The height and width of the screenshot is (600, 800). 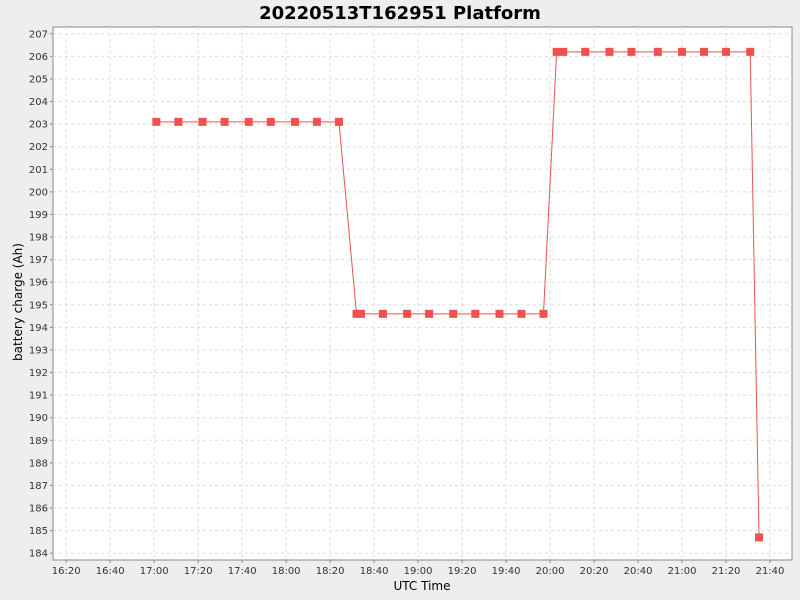 What do you see at coordinates (400, 13) in the screenshot?
I see `chart-title: 20220513T162951 Platform` at bounding box center [400, 13].